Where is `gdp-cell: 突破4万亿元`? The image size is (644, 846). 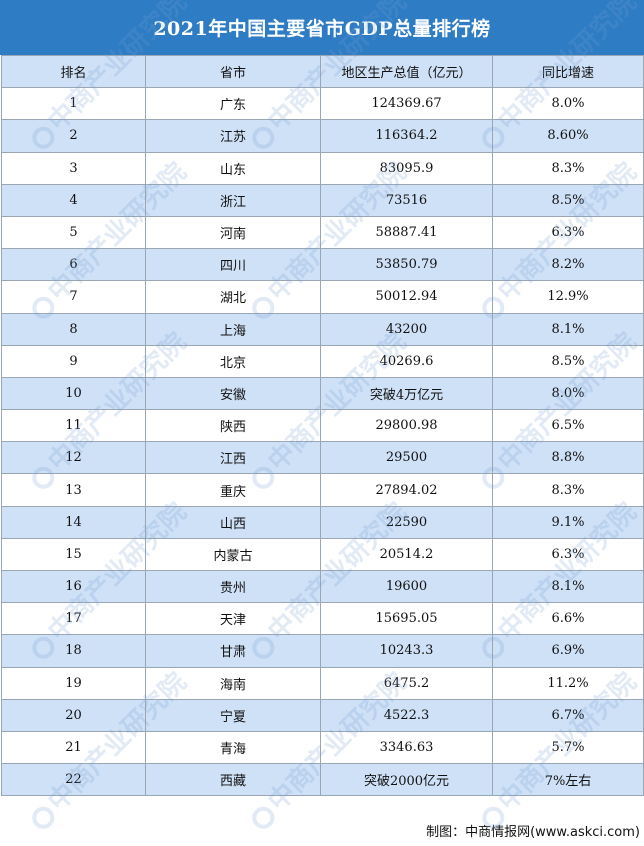 gdp-cell: 突破4万亿元 is located at coordinates (406, 393).